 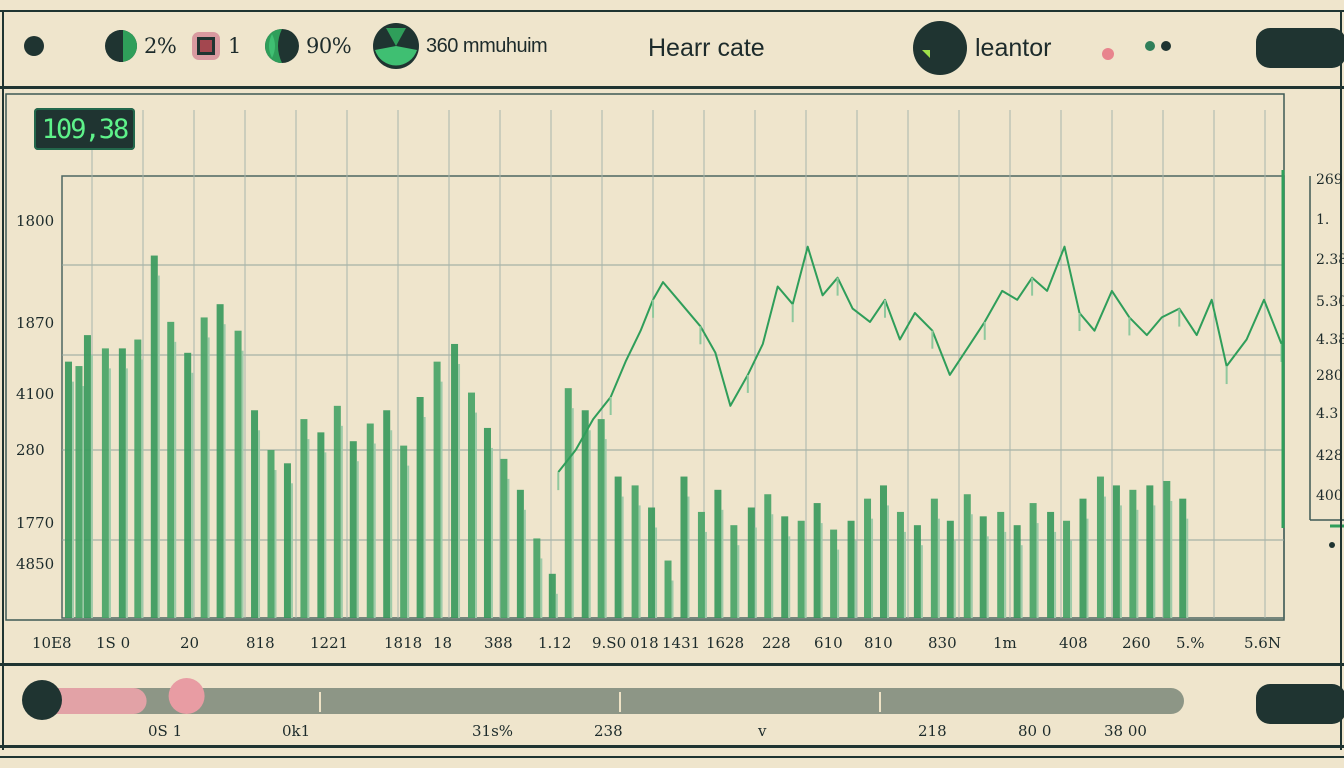 What do you see at coordinates (35, 564) in the screenshot?
I see `y-tick-left-5: 4850` at bounding box center [35, 564].